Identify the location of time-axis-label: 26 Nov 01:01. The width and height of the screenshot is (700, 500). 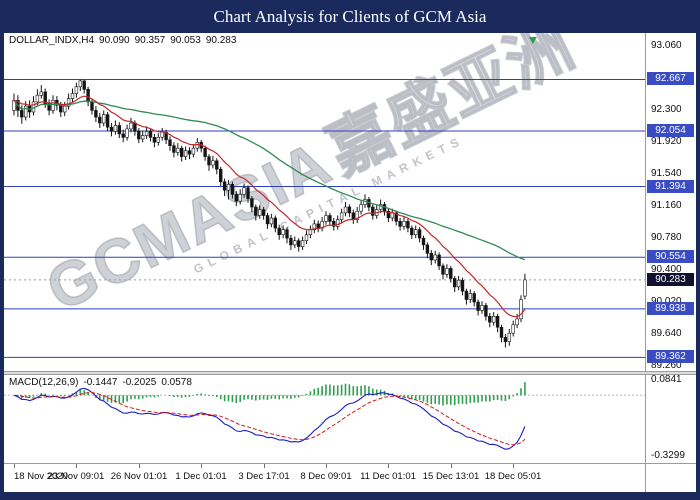
(139, 476).